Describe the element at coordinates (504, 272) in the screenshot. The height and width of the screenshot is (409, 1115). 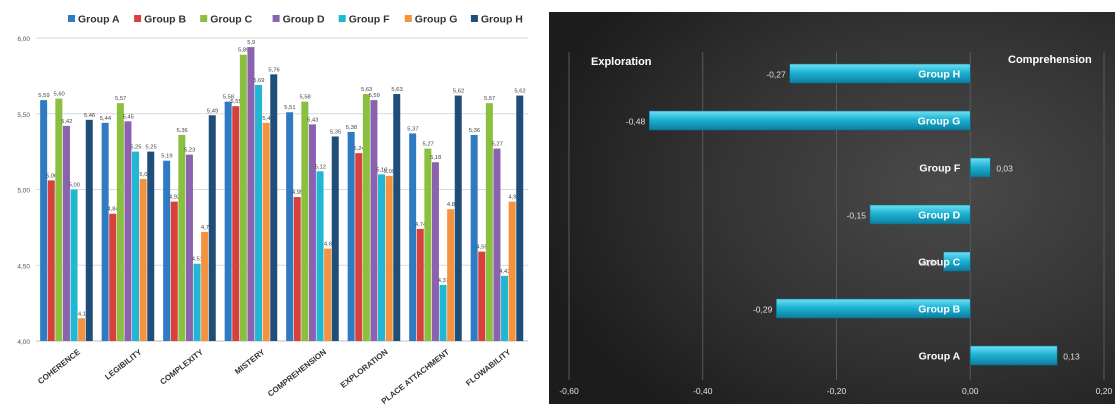
I see `bar-value-label: 4,43` at that location.